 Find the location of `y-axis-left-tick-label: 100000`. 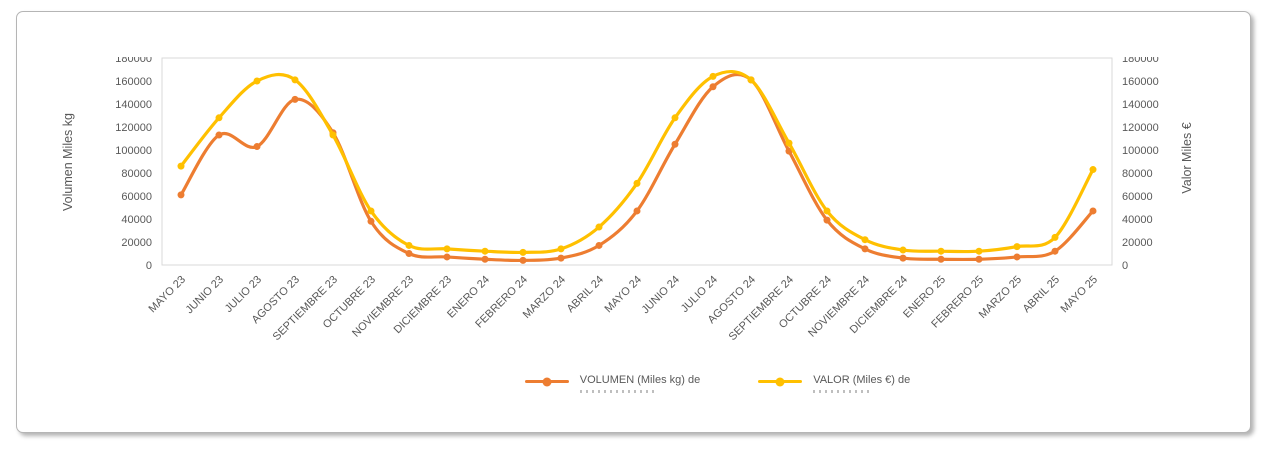

y-axis-left-tick-label: 100000 is located at coordinates (133, 151).